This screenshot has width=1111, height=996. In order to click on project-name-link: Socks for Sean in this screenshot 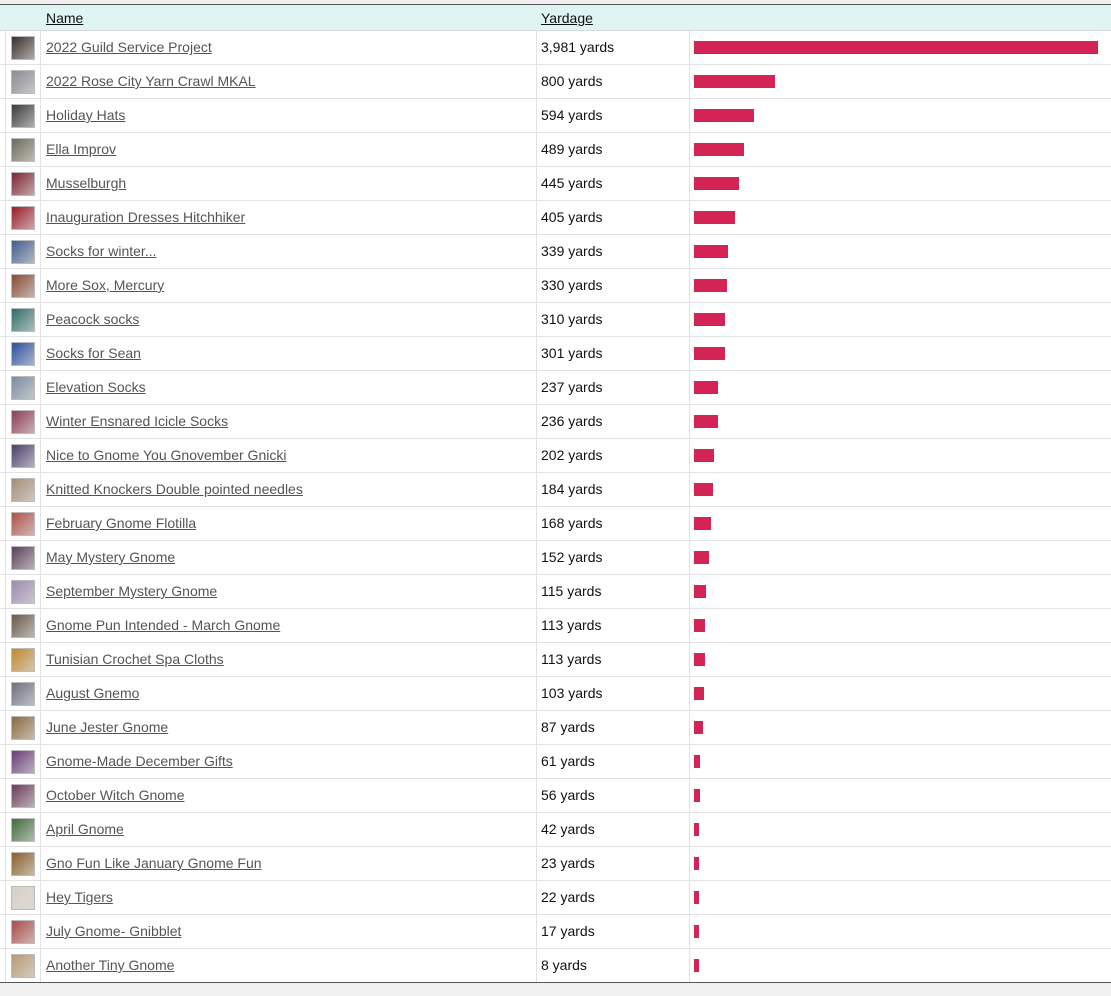, I will do `click(93, 353)`.